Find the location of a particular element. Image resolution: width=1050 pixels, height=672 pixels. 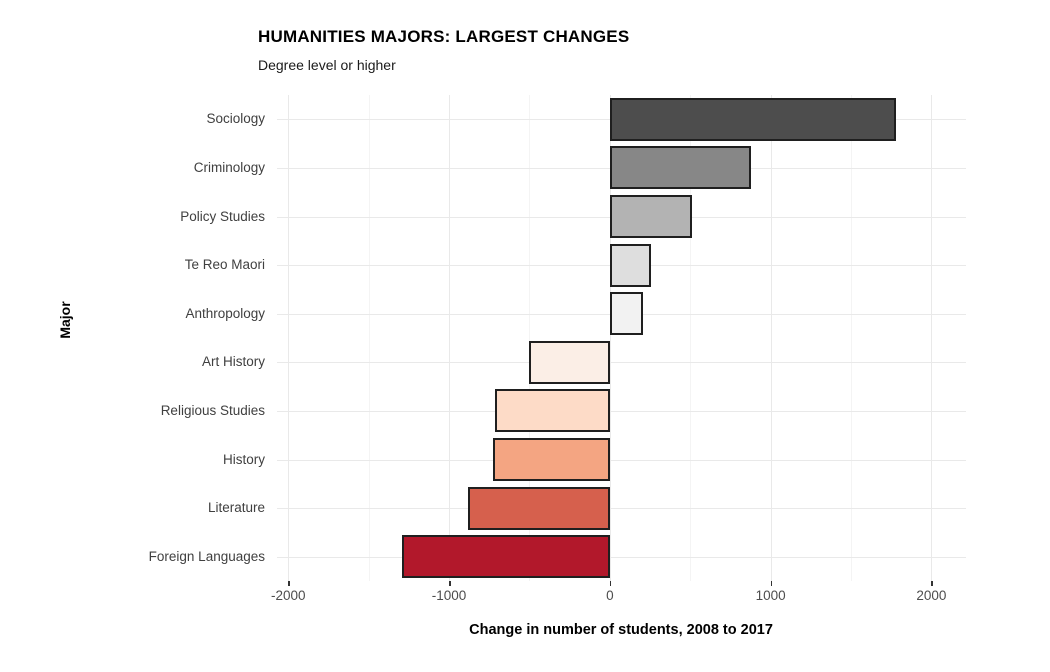

x-tick-label: -2000 is located at coordinates (288, 595).